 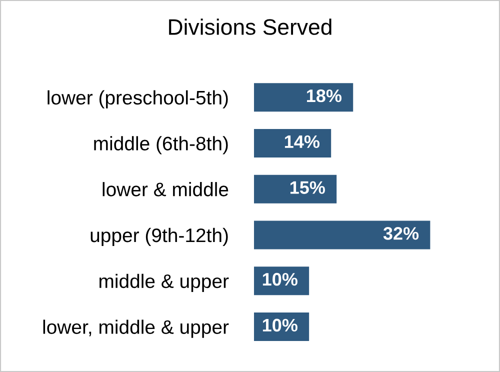 I want to click on y-tick-label: lower (preschool-5th), so click(x=138, y=99).